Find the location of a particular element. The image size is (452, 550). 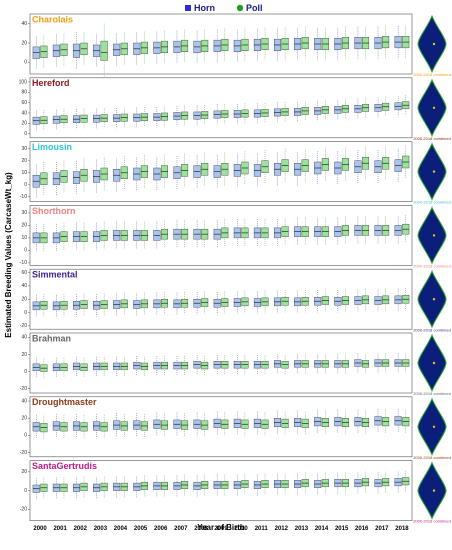

box is located at coordinates (104, 50).